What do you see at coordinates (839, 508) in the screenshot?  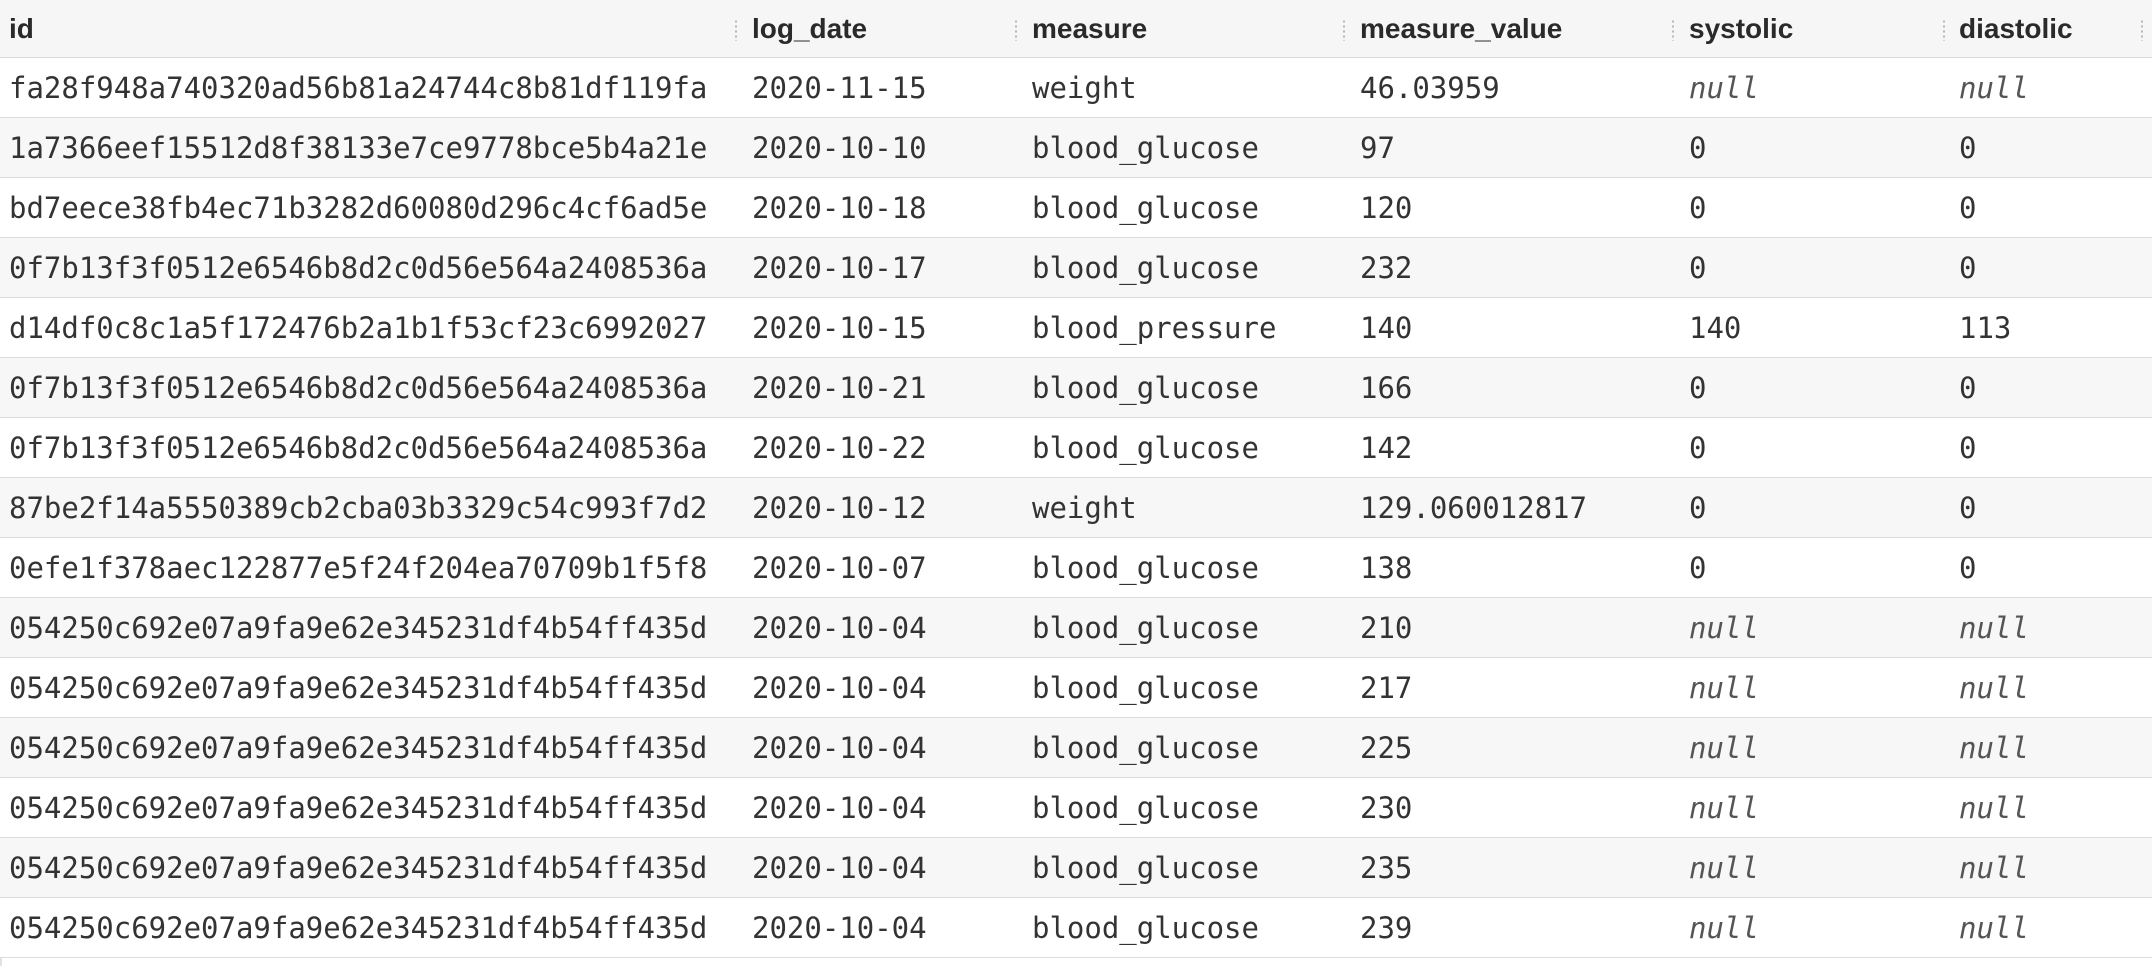 I see `cell-log-date: 2020-10-12` at bounding box center [839, 508].